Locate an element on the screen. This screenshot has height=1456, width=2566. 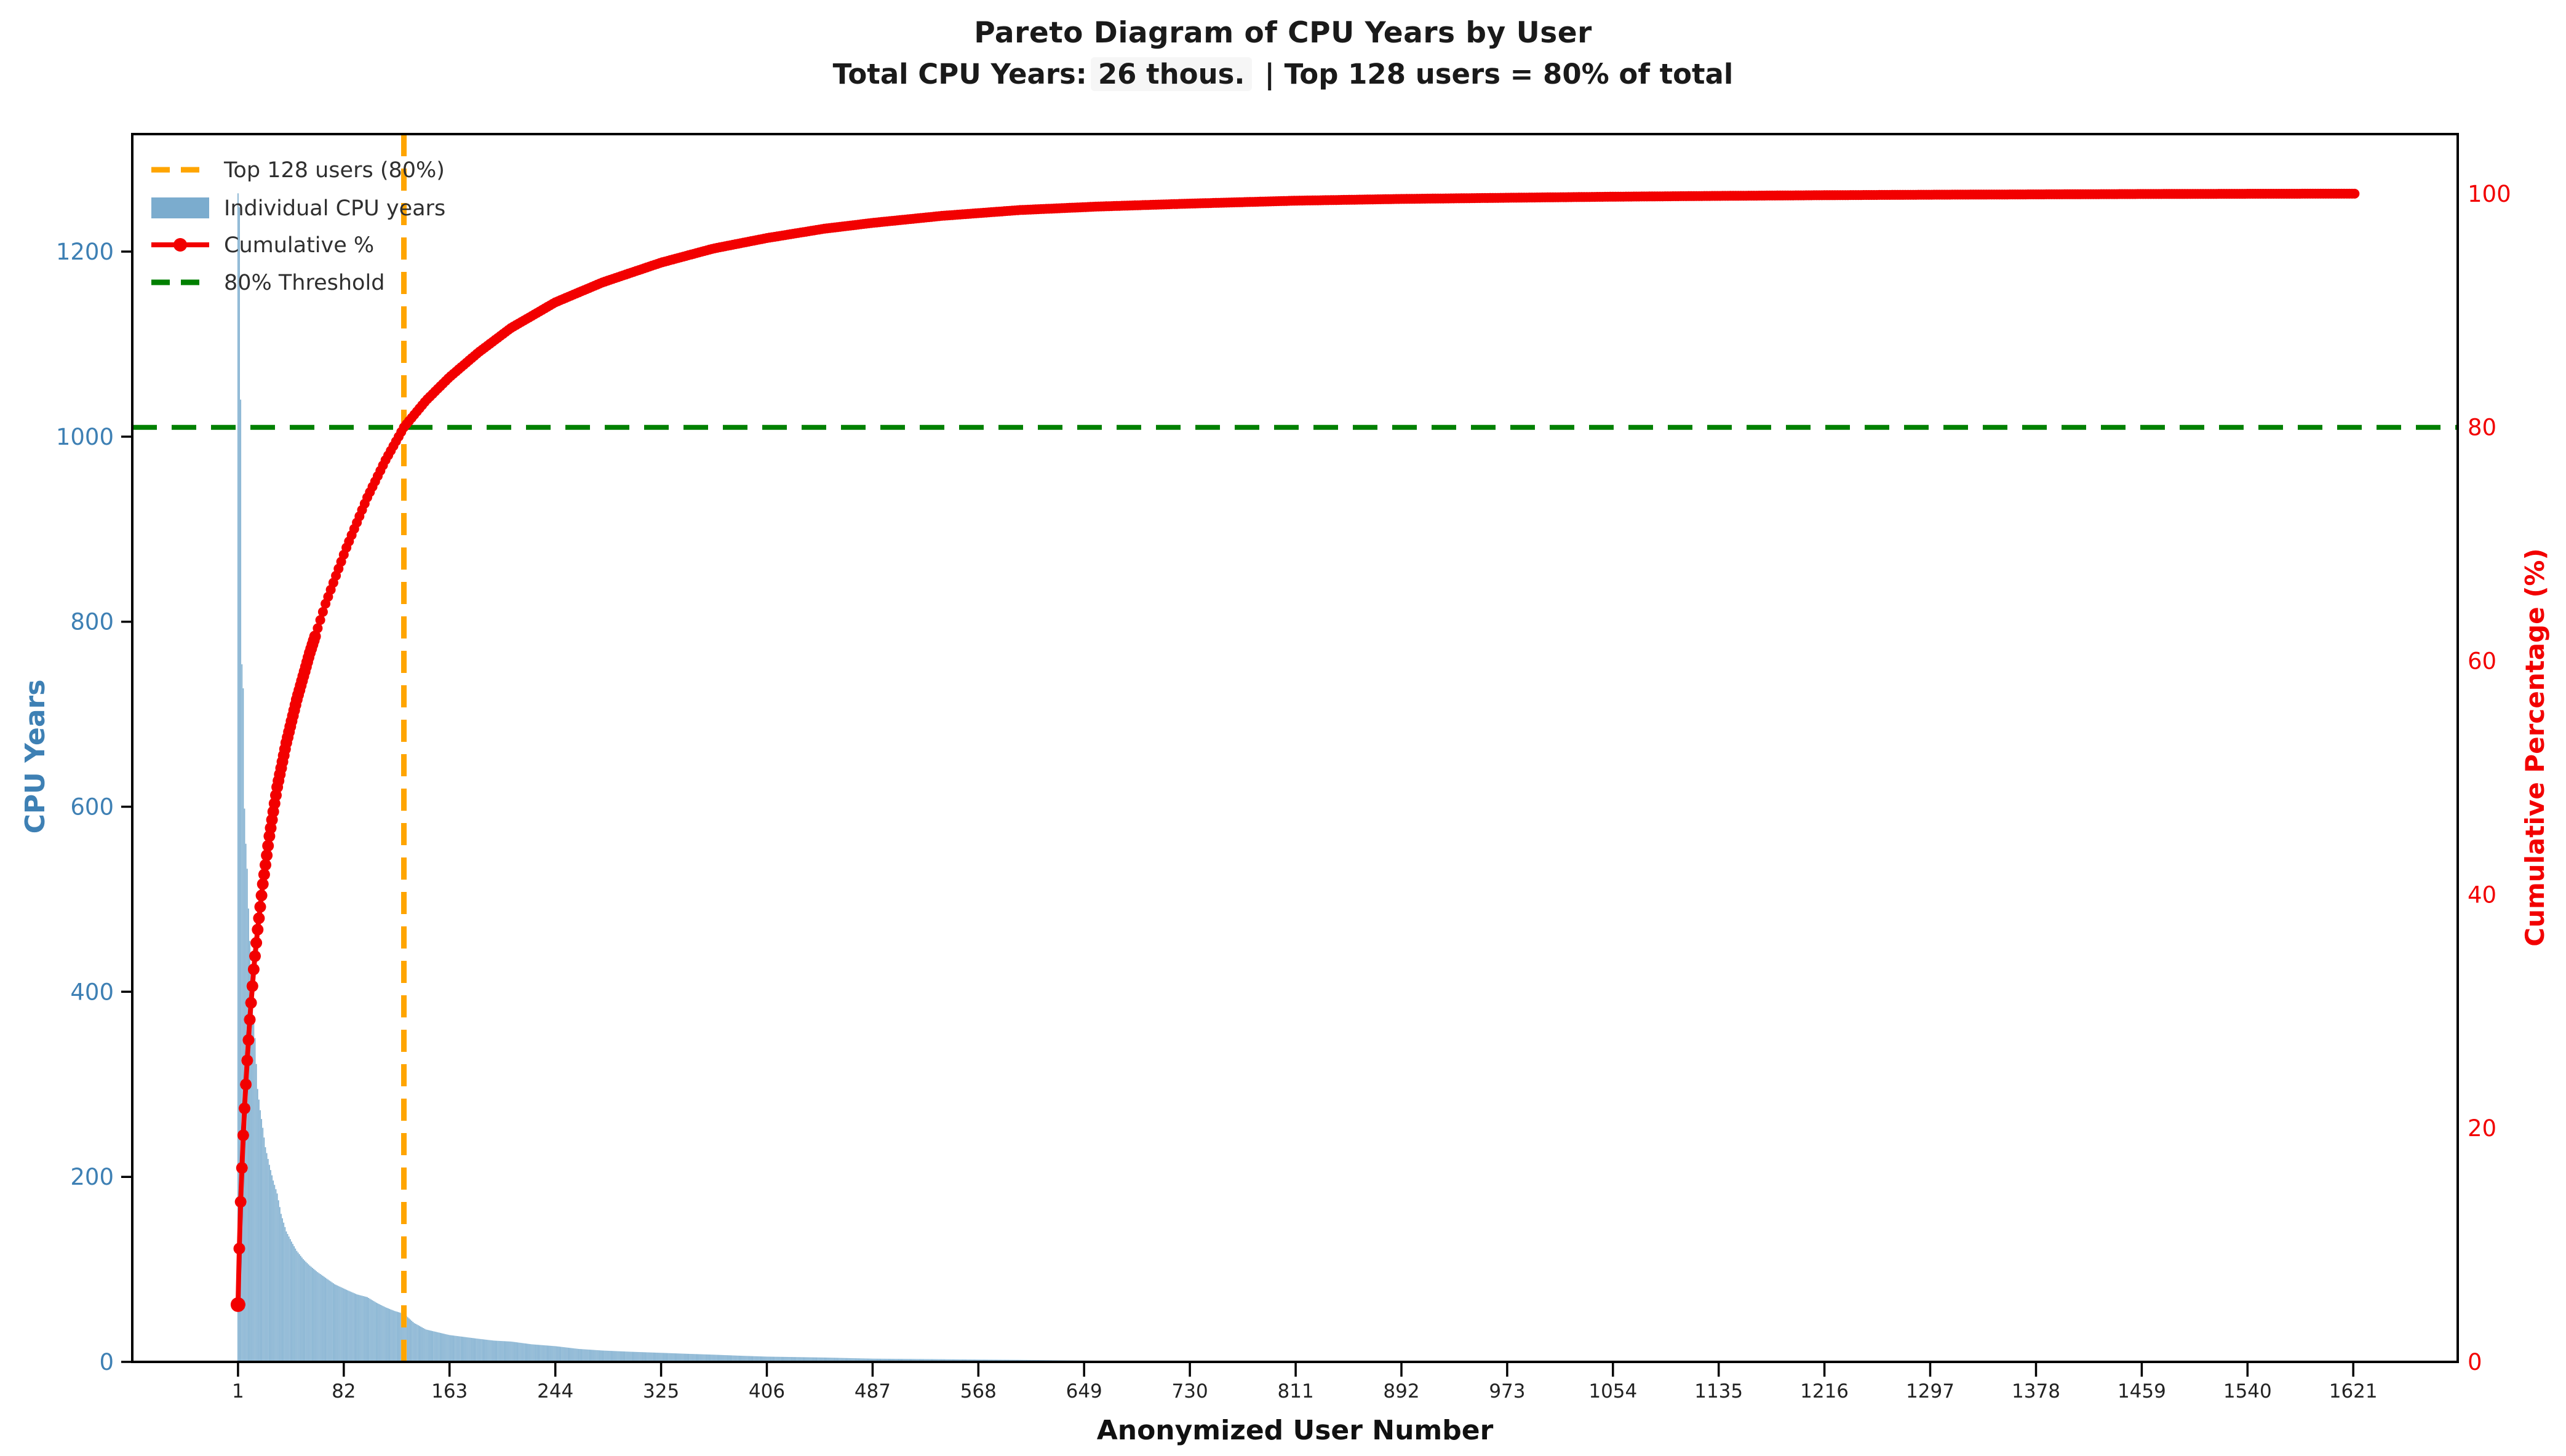
y-left-axis-label: CPU Years is located at coordinates (35, 757).